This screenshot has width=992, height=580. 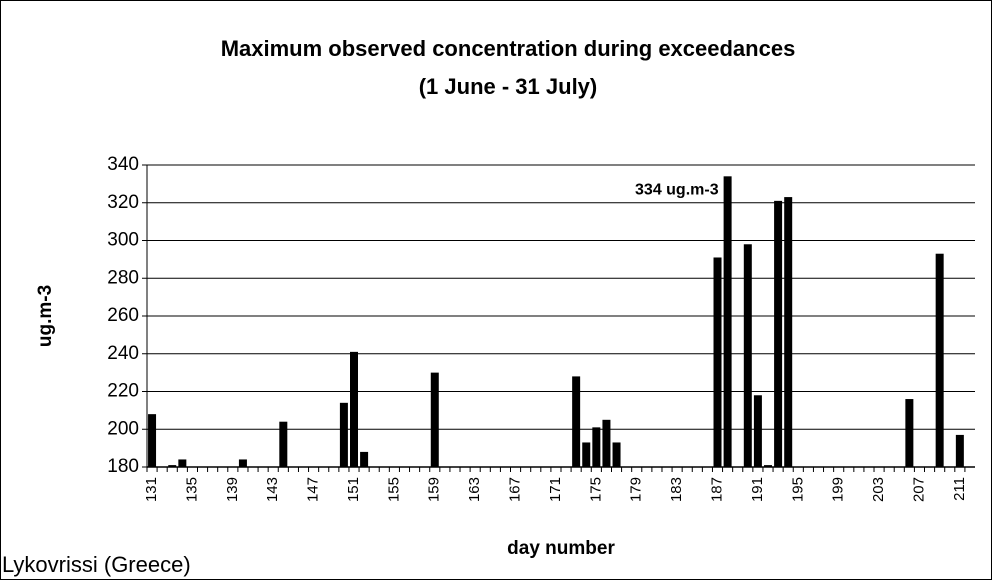 What do you see at coordinates (272, 489) in the screenshot?
I see `x-tick-label: 143` at bounding box center [272, 489].